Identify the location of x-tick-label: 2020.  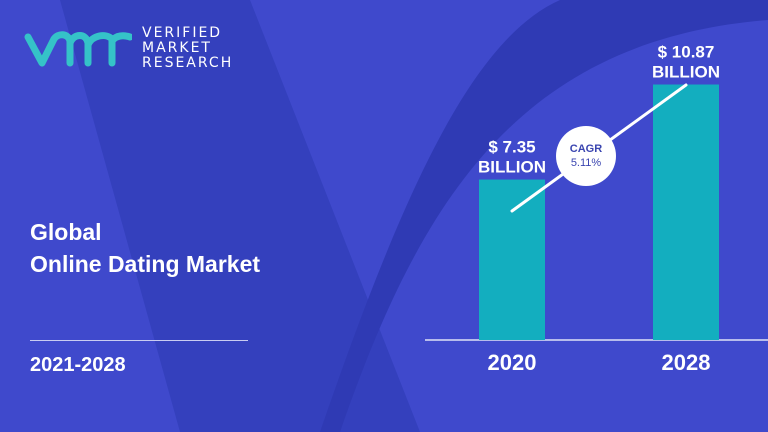
(512, 362).